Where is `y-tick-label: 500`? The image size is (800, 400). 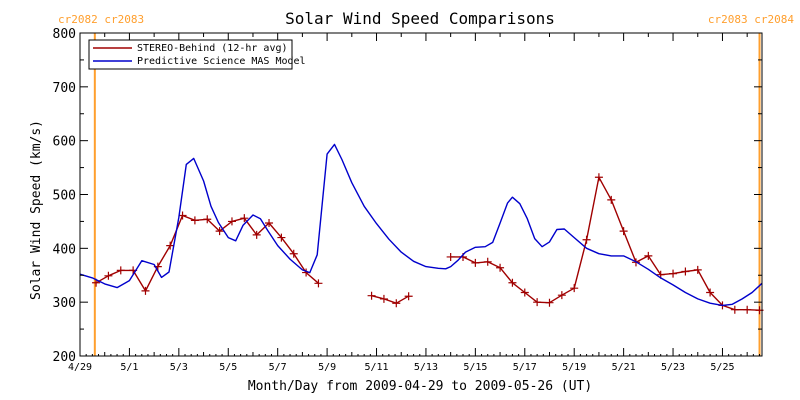
y-tick-label: 500 is located at coordinates (64, 196).